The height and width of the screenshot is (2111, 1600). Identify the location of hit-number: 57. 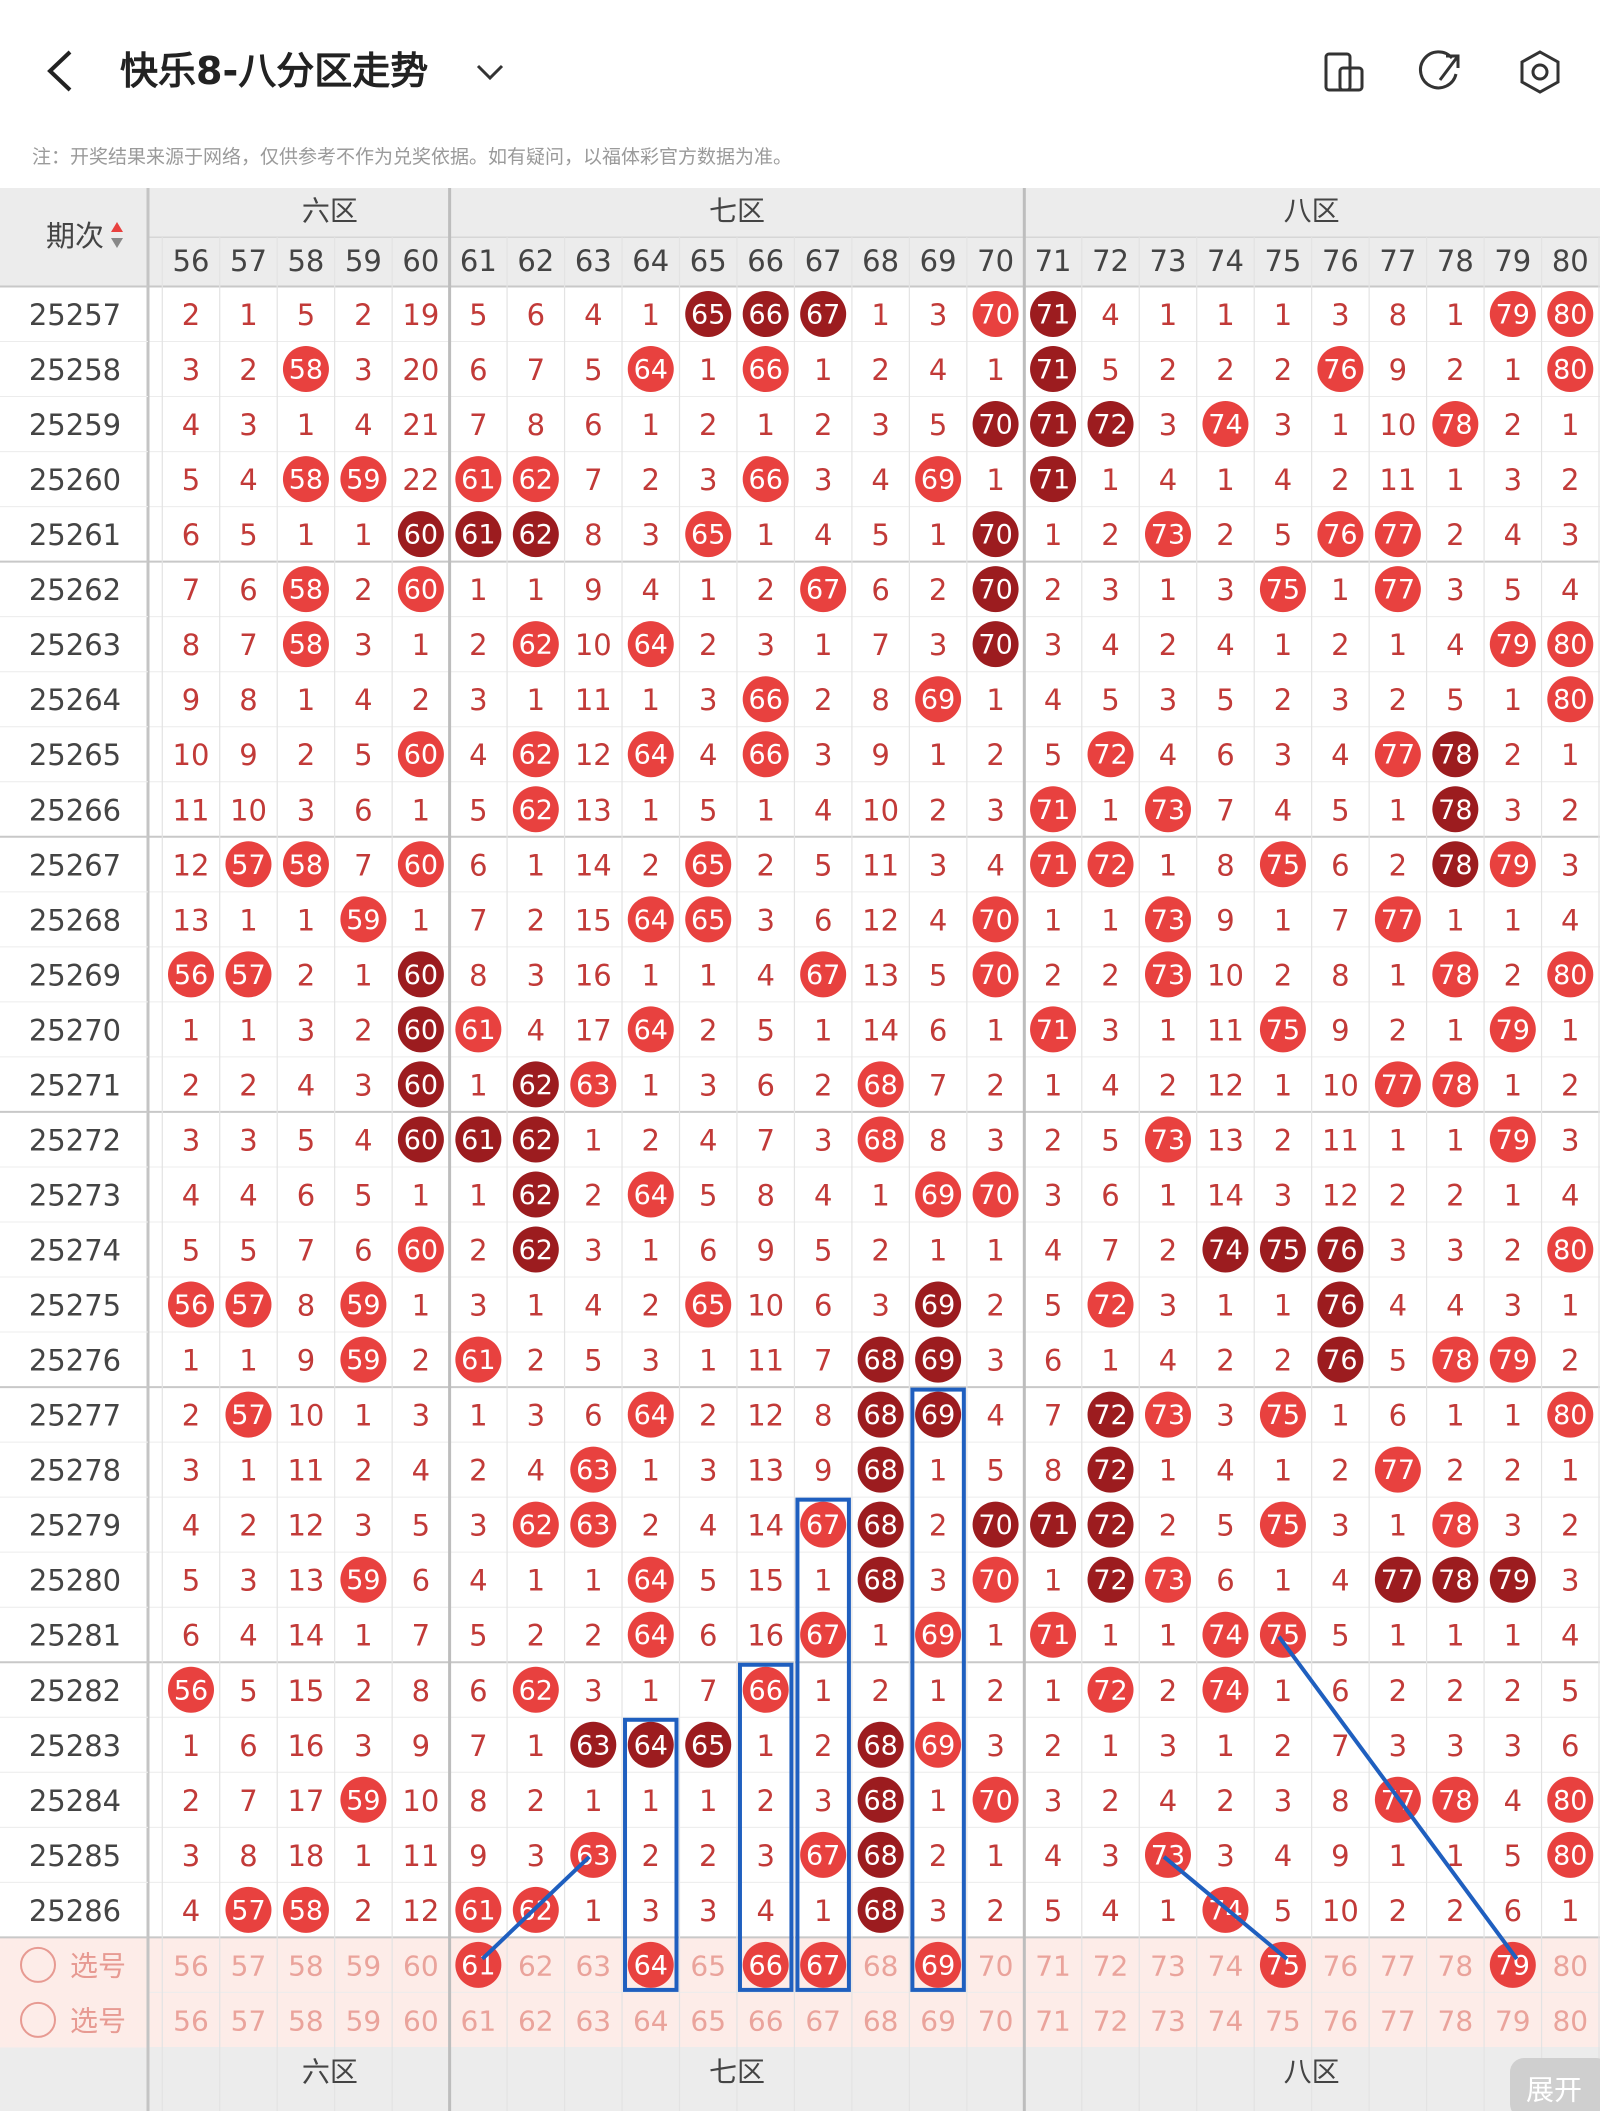
(248, 1910).